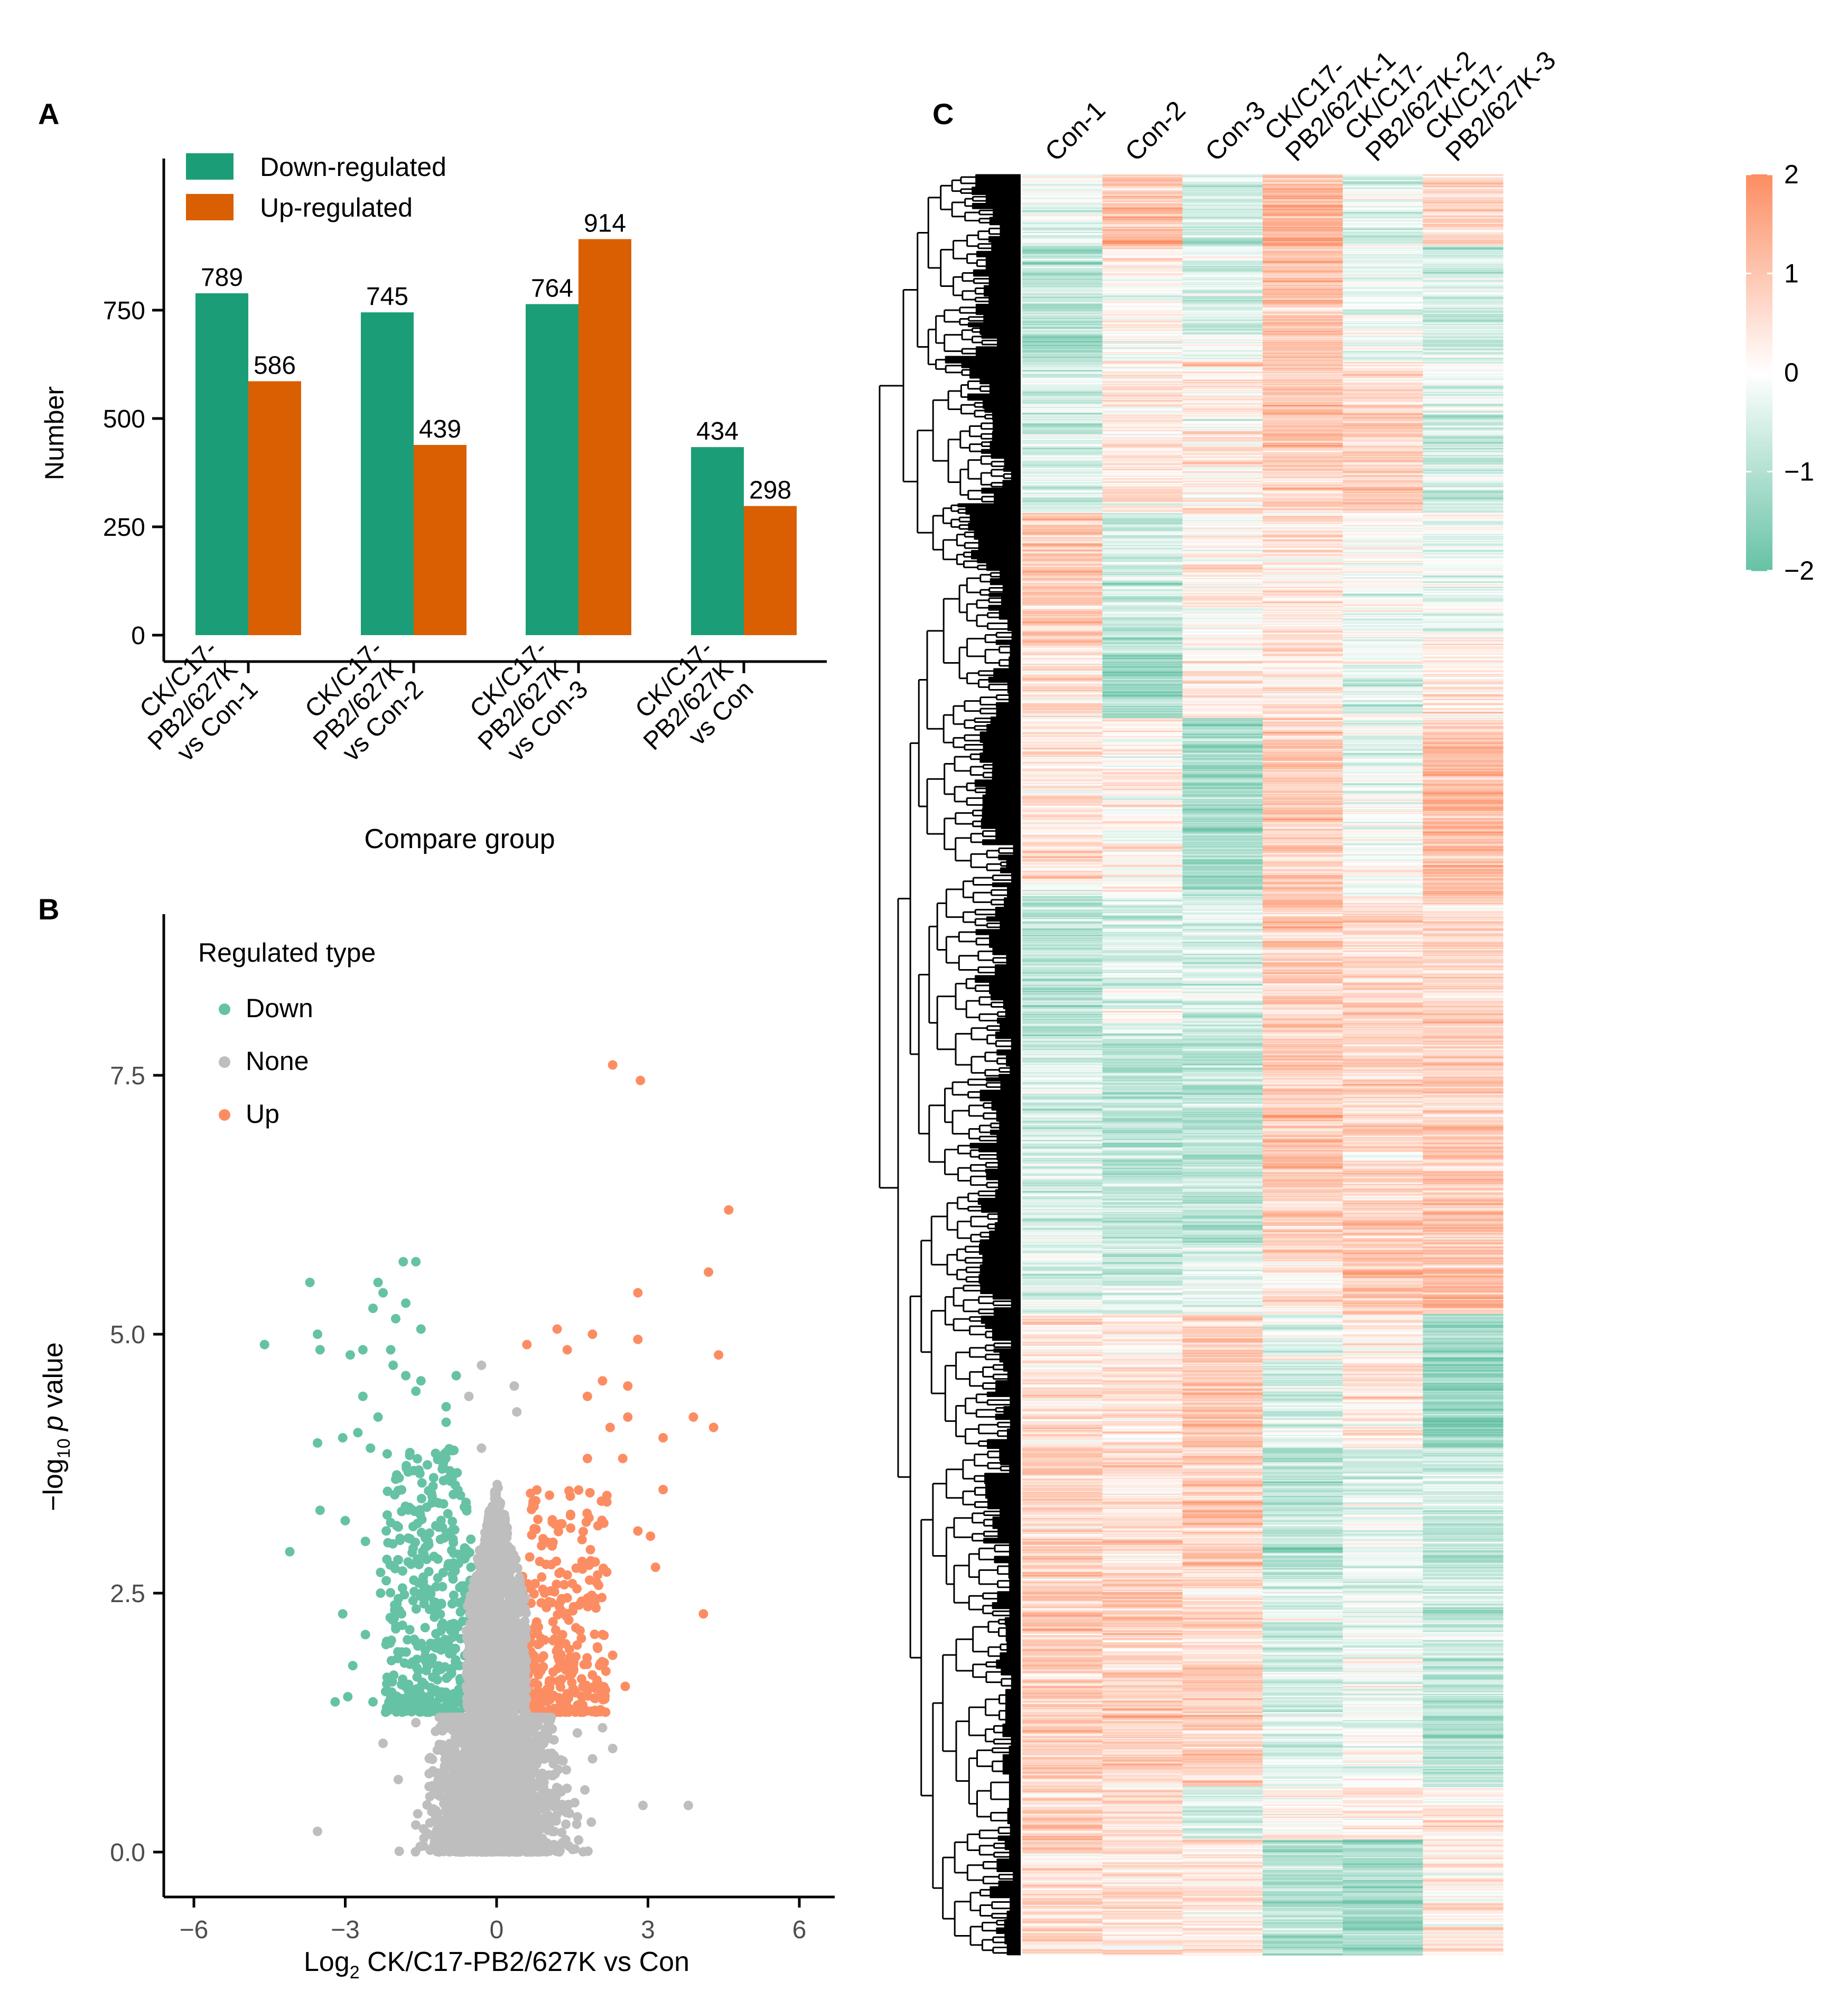 This screenshot has height=2009, width=1848. Describe the element at coordinates (194, 1930) in the screenshot. I see `volcano-x-tick-label: −6` at that location.